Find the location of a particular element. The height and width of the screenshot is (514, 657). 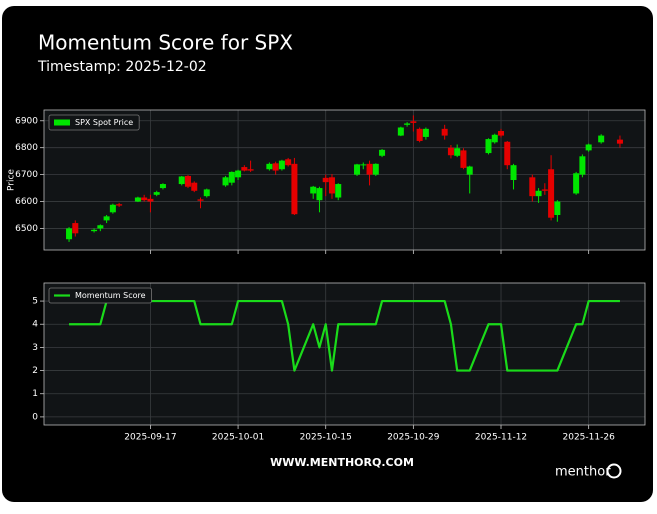

logo-ring is located at coordinates (614, 471).